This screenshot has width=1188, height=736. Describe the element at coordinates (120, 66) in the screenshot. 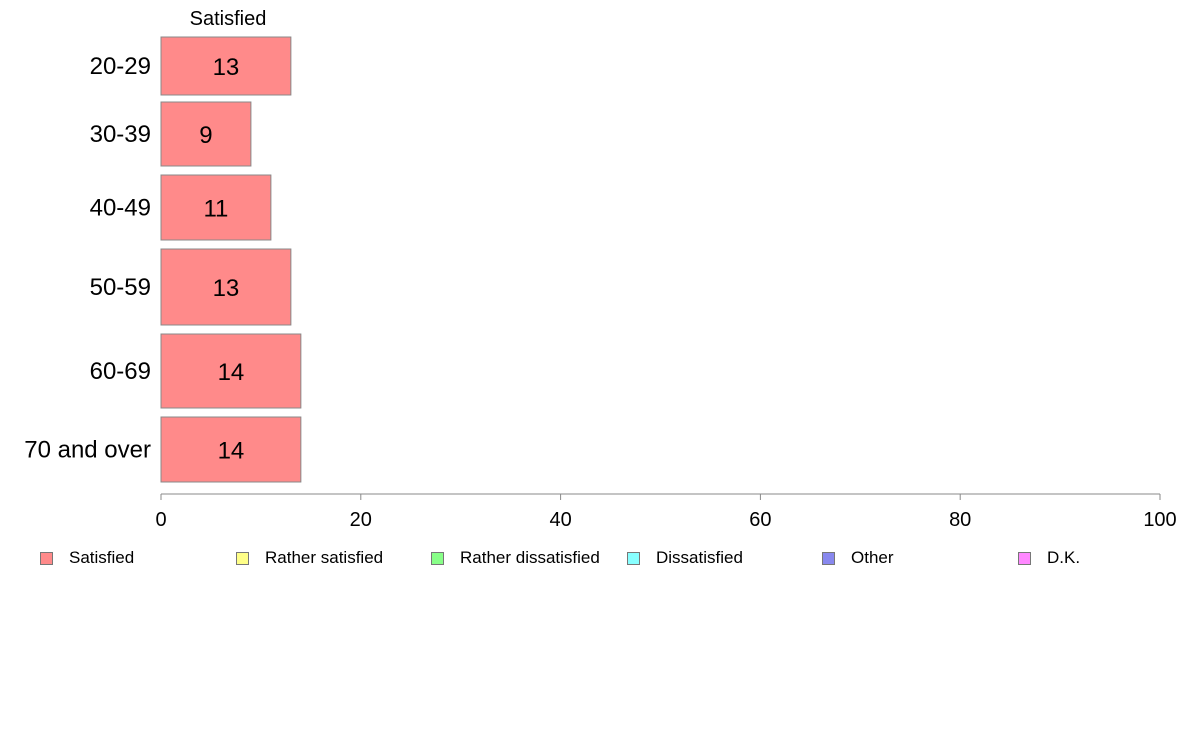

I see `category-label: 20-29` at that location.